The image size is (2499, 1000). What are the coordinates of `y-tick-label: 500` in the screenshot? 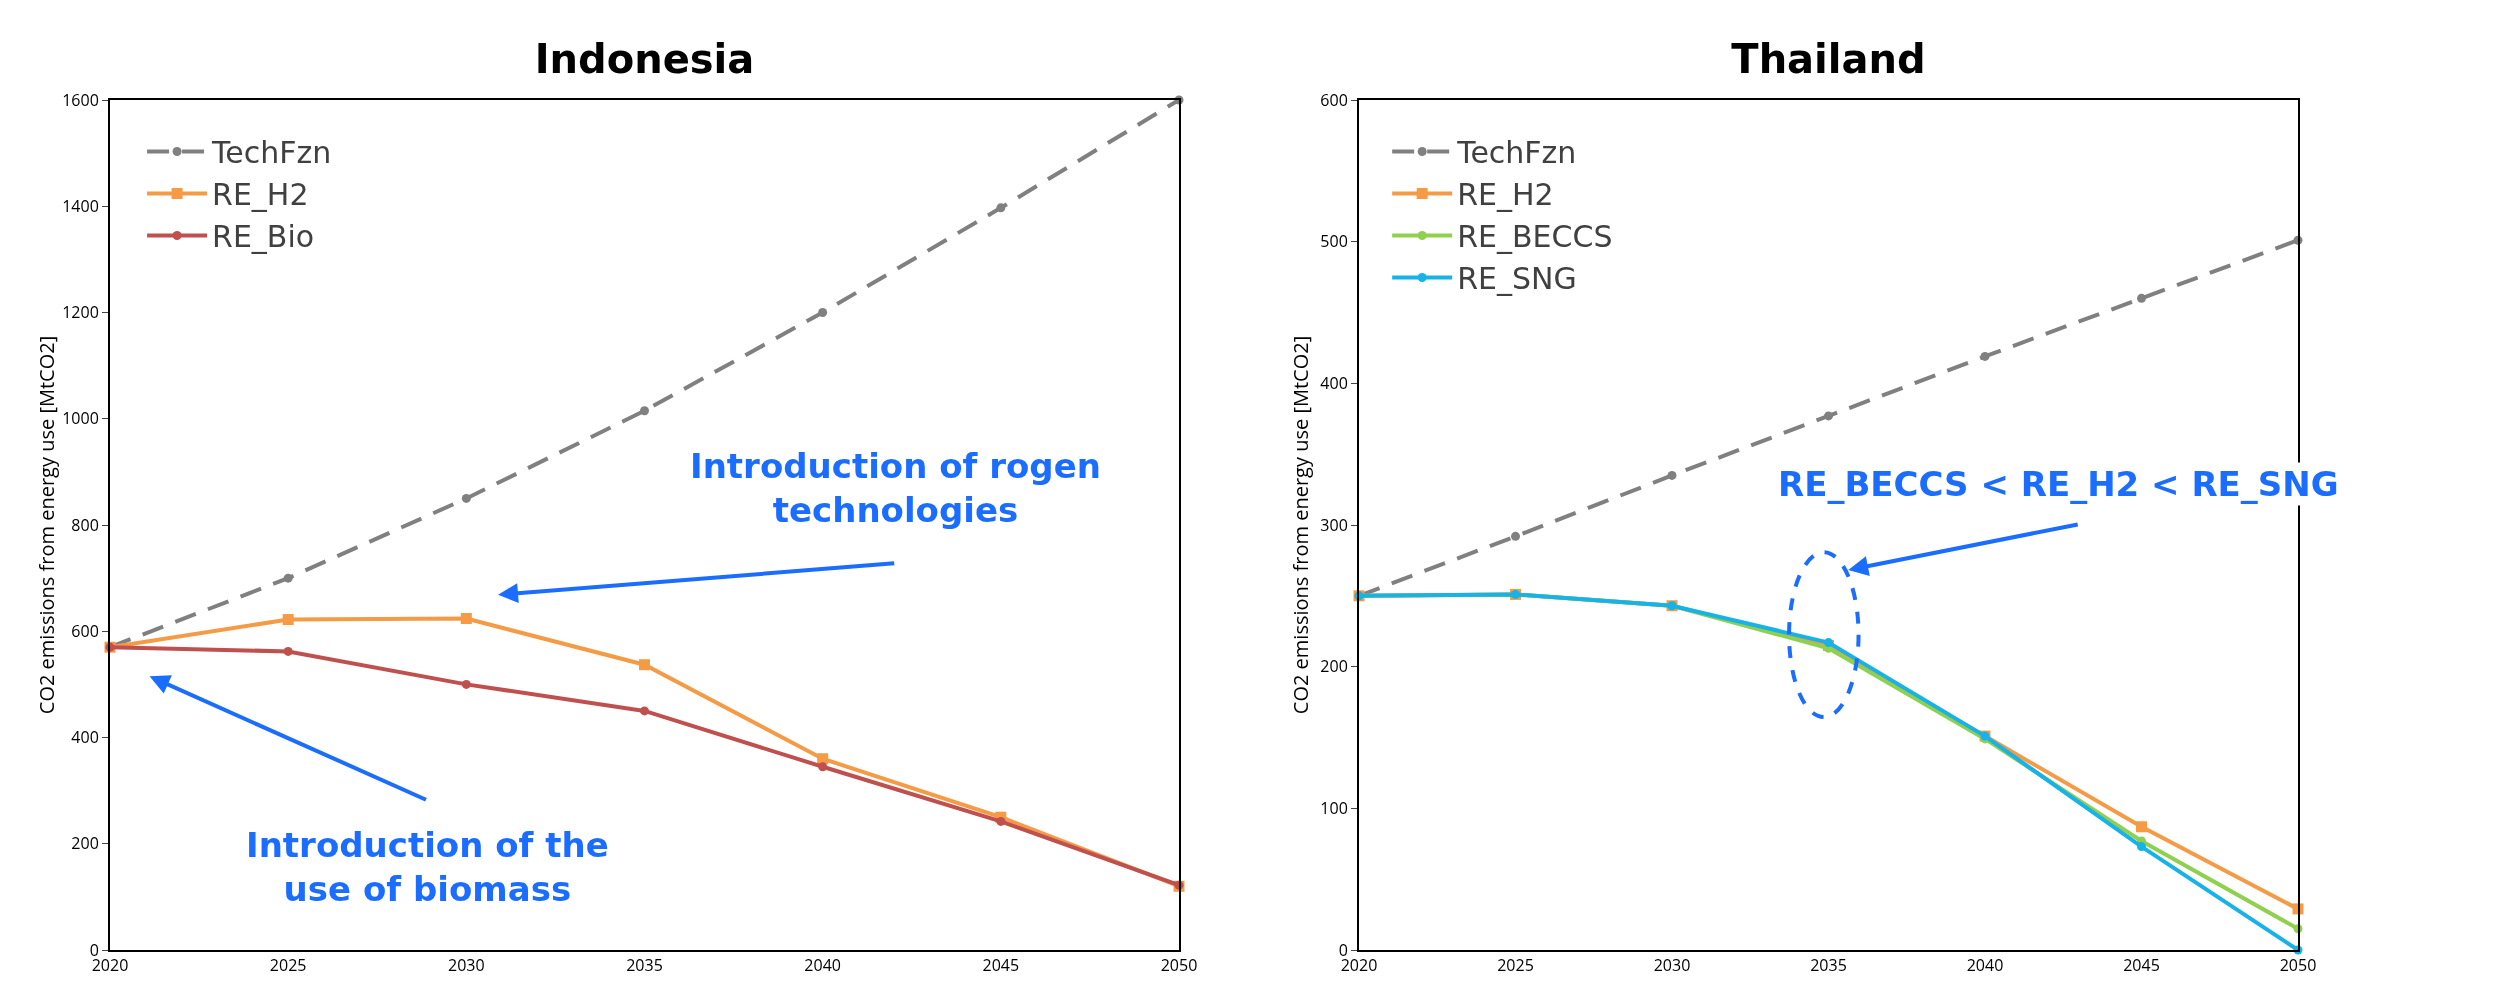 It's located at (1334, 241).